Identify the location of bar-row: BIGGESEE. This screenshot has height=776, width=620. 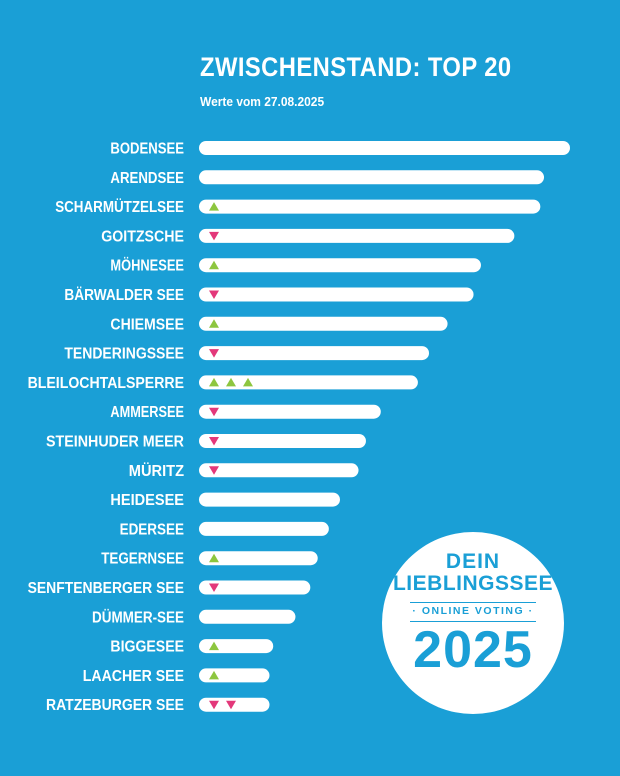
(192, 647).